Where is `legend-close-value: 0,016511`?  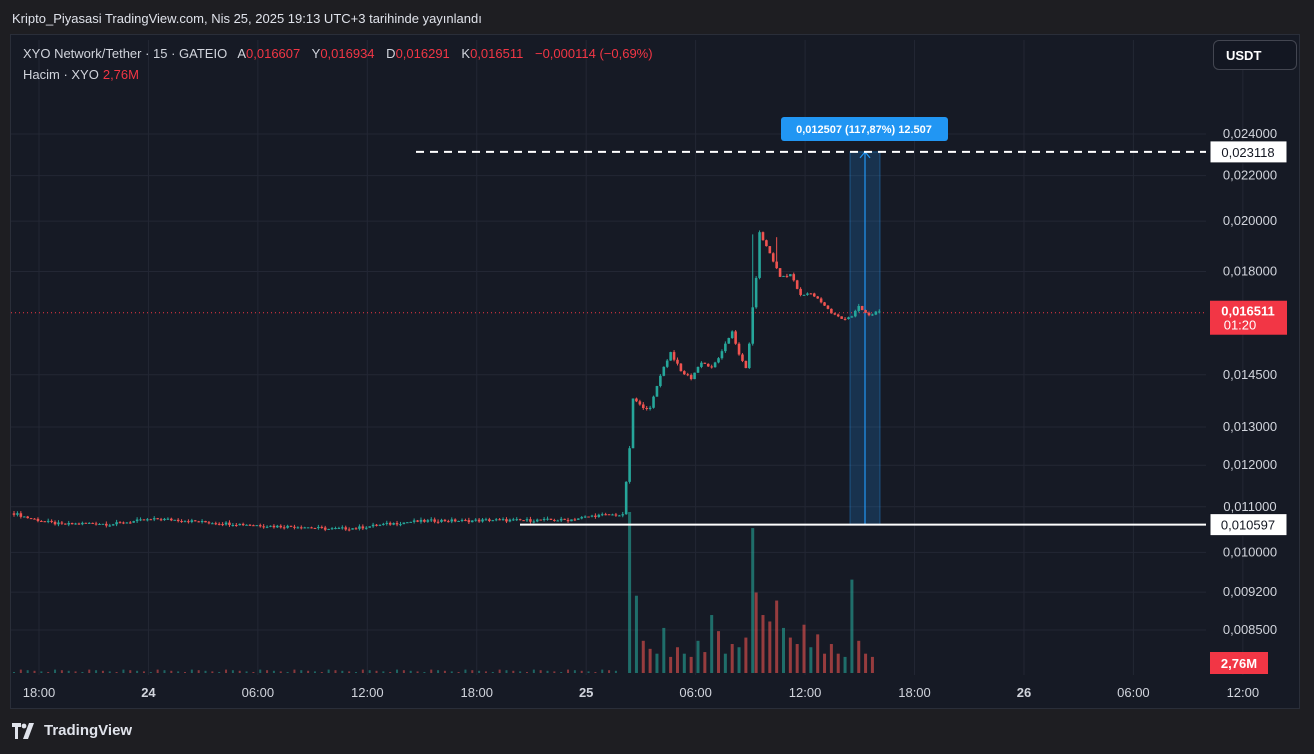
legend-close-value: 0,016511 is located at coordinates (497, 53).